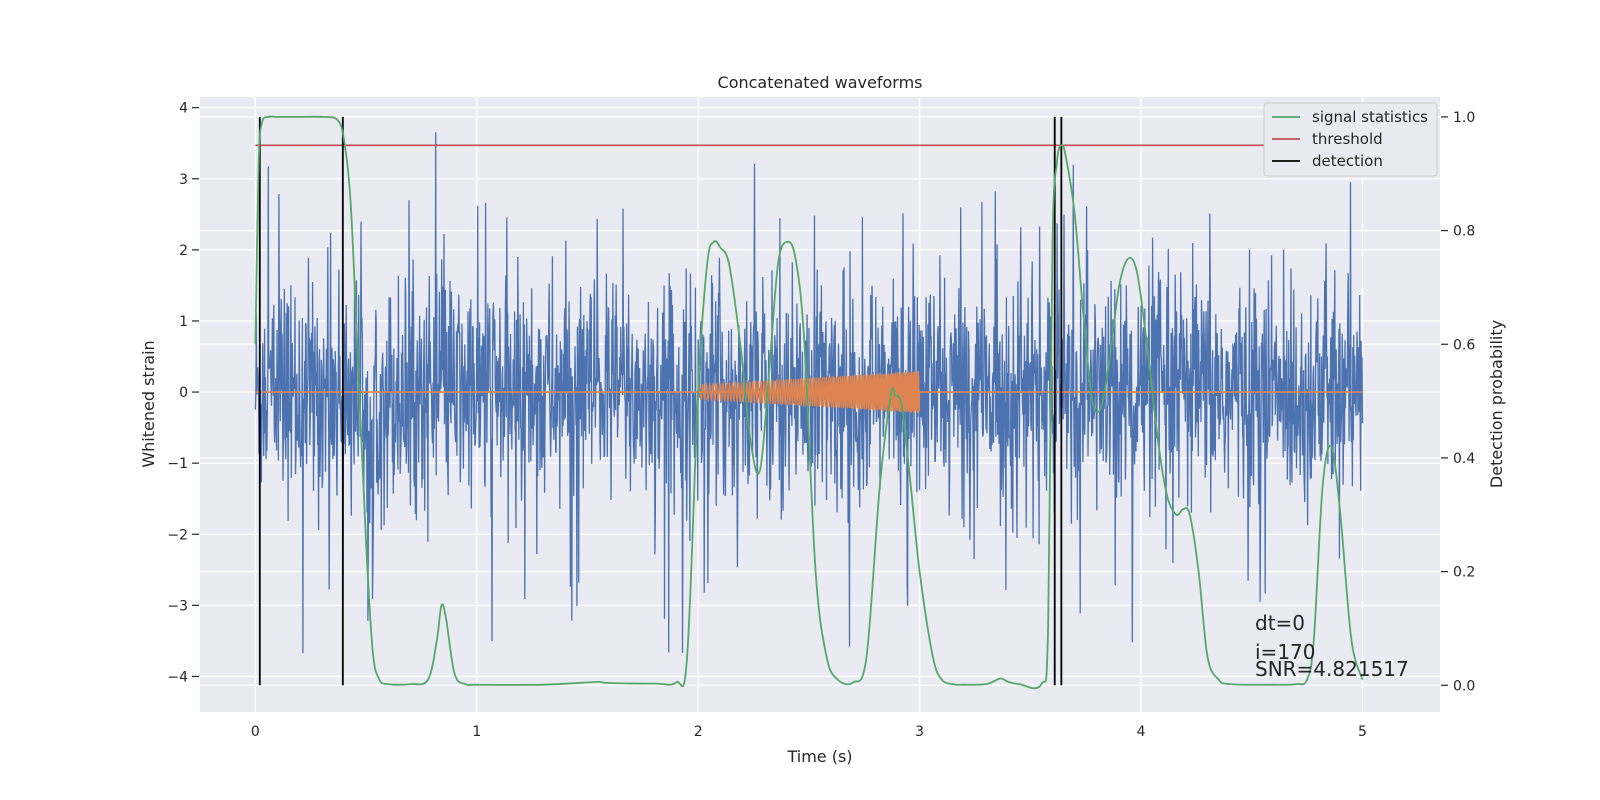 The width and height of the screenshot is (1600, 800). I want to click on legend: signal statistics threshold detection, so click(1350, 139).